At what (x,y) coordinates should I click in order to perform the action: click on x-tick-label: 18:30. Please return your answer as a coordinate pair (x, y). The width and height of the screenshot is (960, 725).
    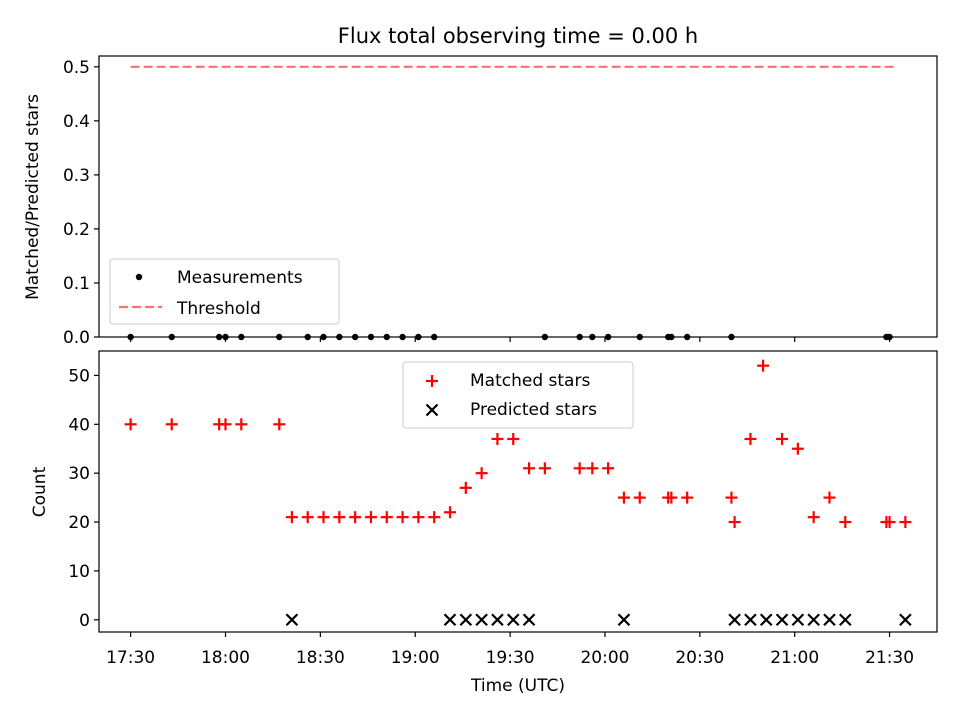
    Looking at the image, I should click on (320, 658).